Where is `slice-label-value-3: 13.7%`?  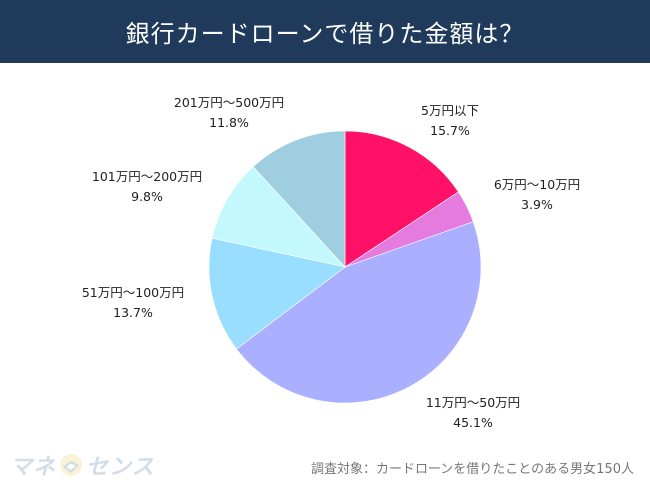 slice-label-value-3: 13.7% is located at coordinates (133, 312).